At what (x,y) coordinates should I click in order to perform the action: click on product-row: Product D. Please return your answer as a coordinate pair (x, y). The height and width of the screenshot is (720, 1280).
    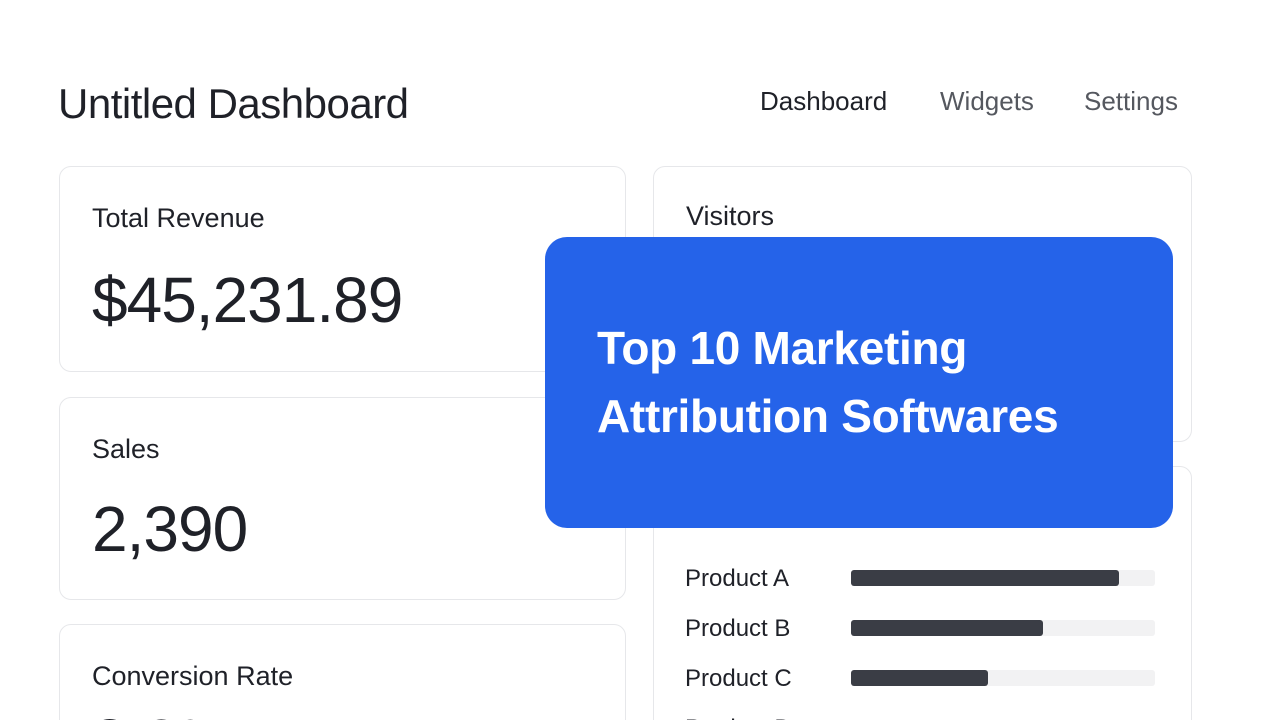
    Looking at the image, I should click on (925, 717).